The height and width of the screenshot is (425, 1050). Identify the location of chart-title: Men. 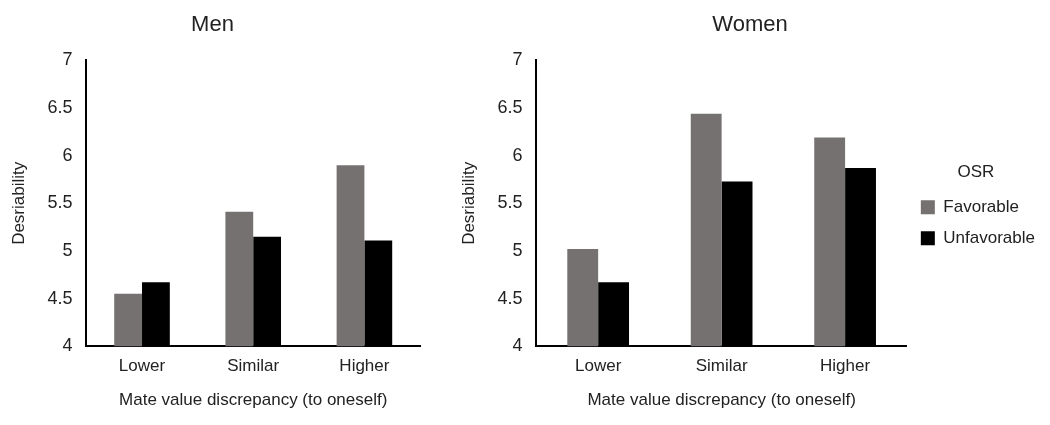
(212, 24).